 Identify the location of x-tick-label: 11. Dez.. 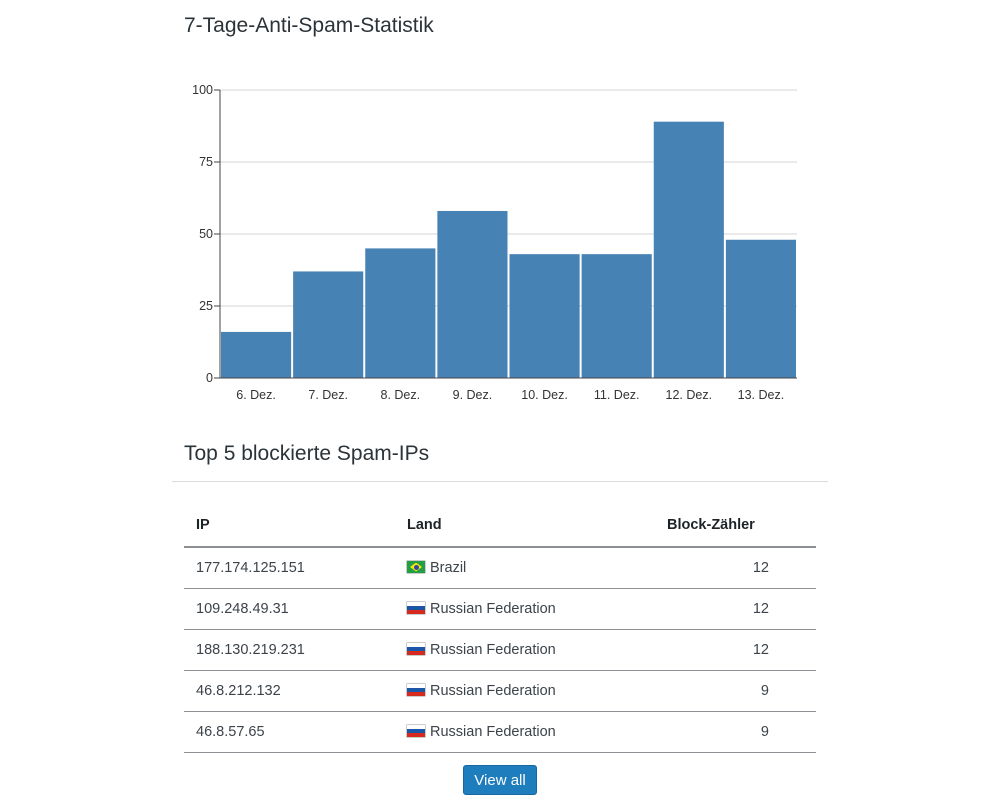
(617, 395).